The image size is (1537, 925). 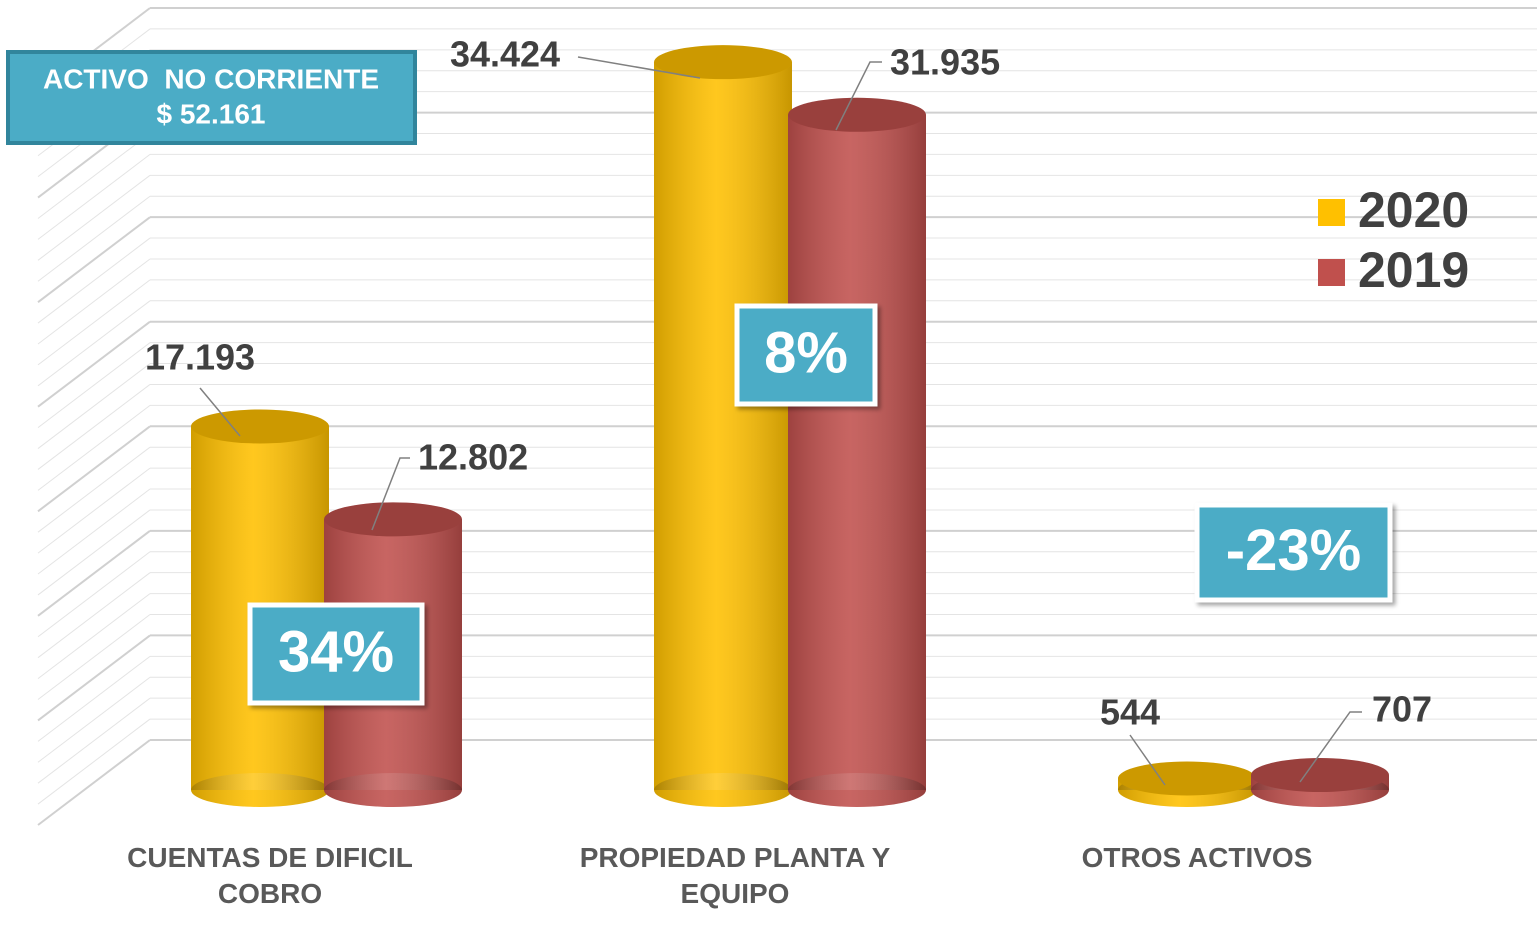 What do you see at coordinates (211, 78) in the screenshot?
I see `info-box-title: ACTIVO NO CORRIENTE` at bounding box center [211, 78].